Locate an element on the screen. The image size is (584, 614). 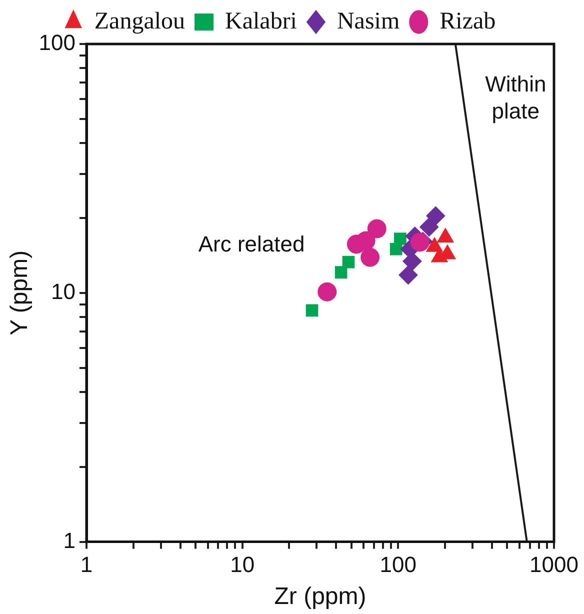
legend-label: Kalabri is located at coordinates (261, 21).